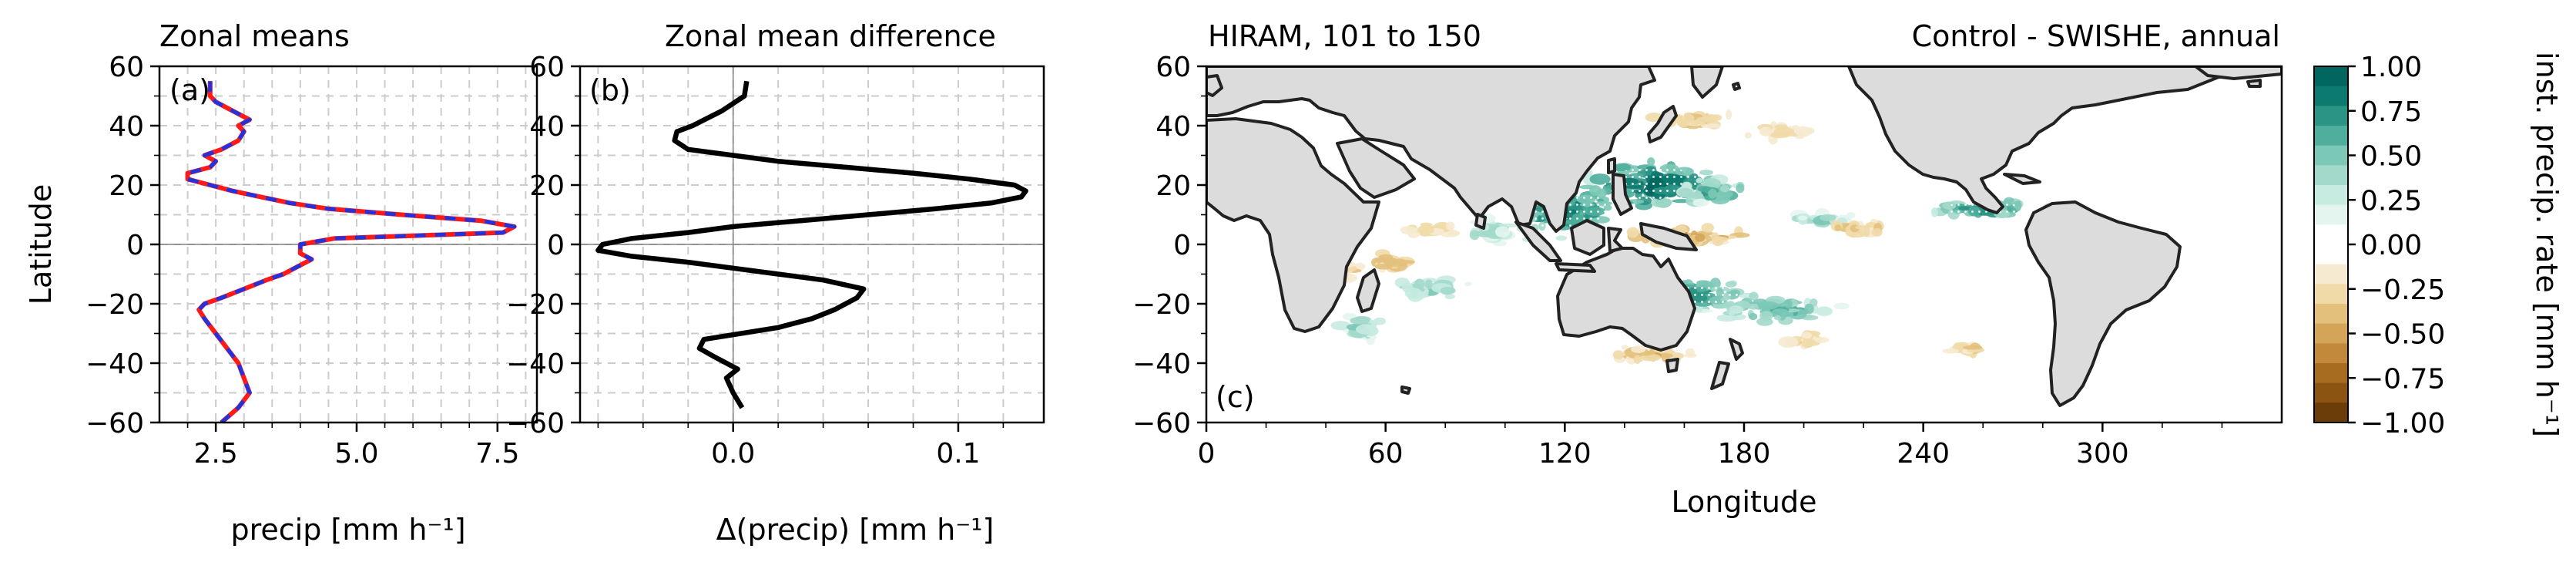  What do you see at coordinates (126, 67) in the screenshot?
I see `panel-a-ytick-label: 60` at bounding box center [126, 67].